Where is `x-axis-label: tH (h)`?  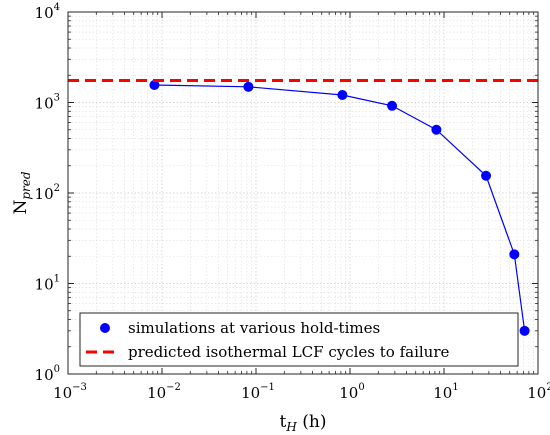 x-axis-label: tH (h) is located at coordinates (303, 423).